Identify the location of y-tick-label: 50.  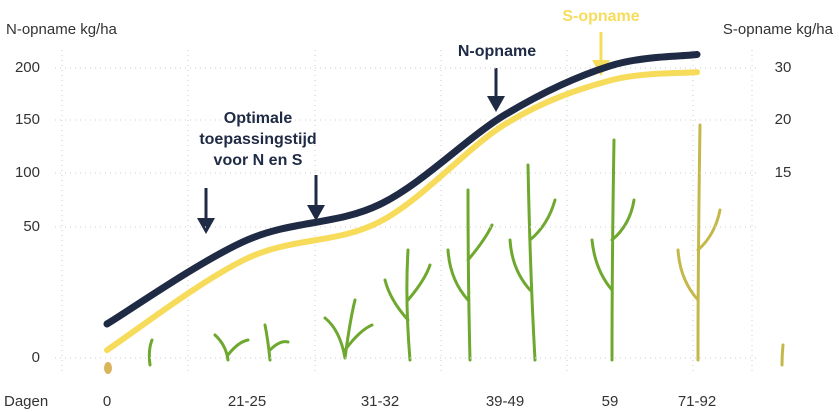
(31, 226).